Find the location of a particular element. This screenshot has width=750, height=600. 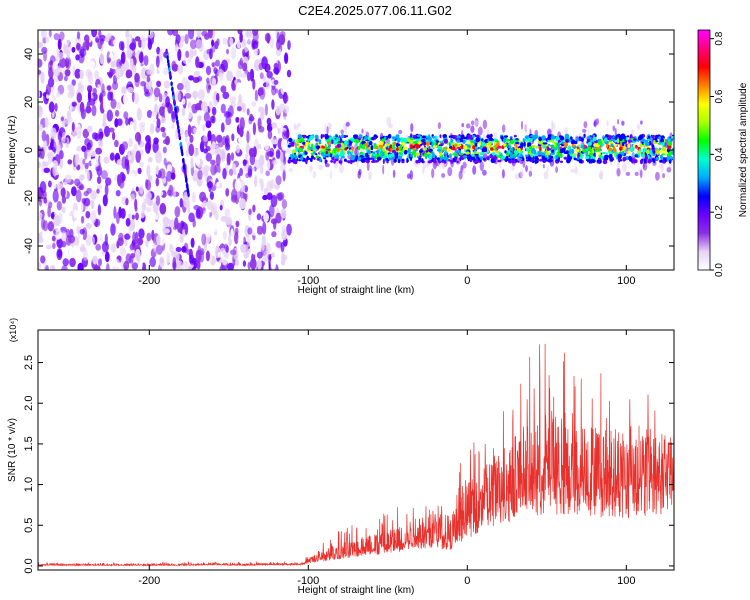

y-tick-label: 2.0 is located at coordinates (29, 403).